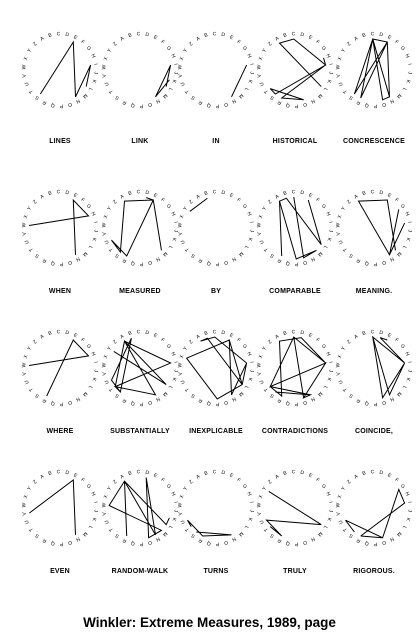  I want to click on poem-word: BY, so click(216, 291).